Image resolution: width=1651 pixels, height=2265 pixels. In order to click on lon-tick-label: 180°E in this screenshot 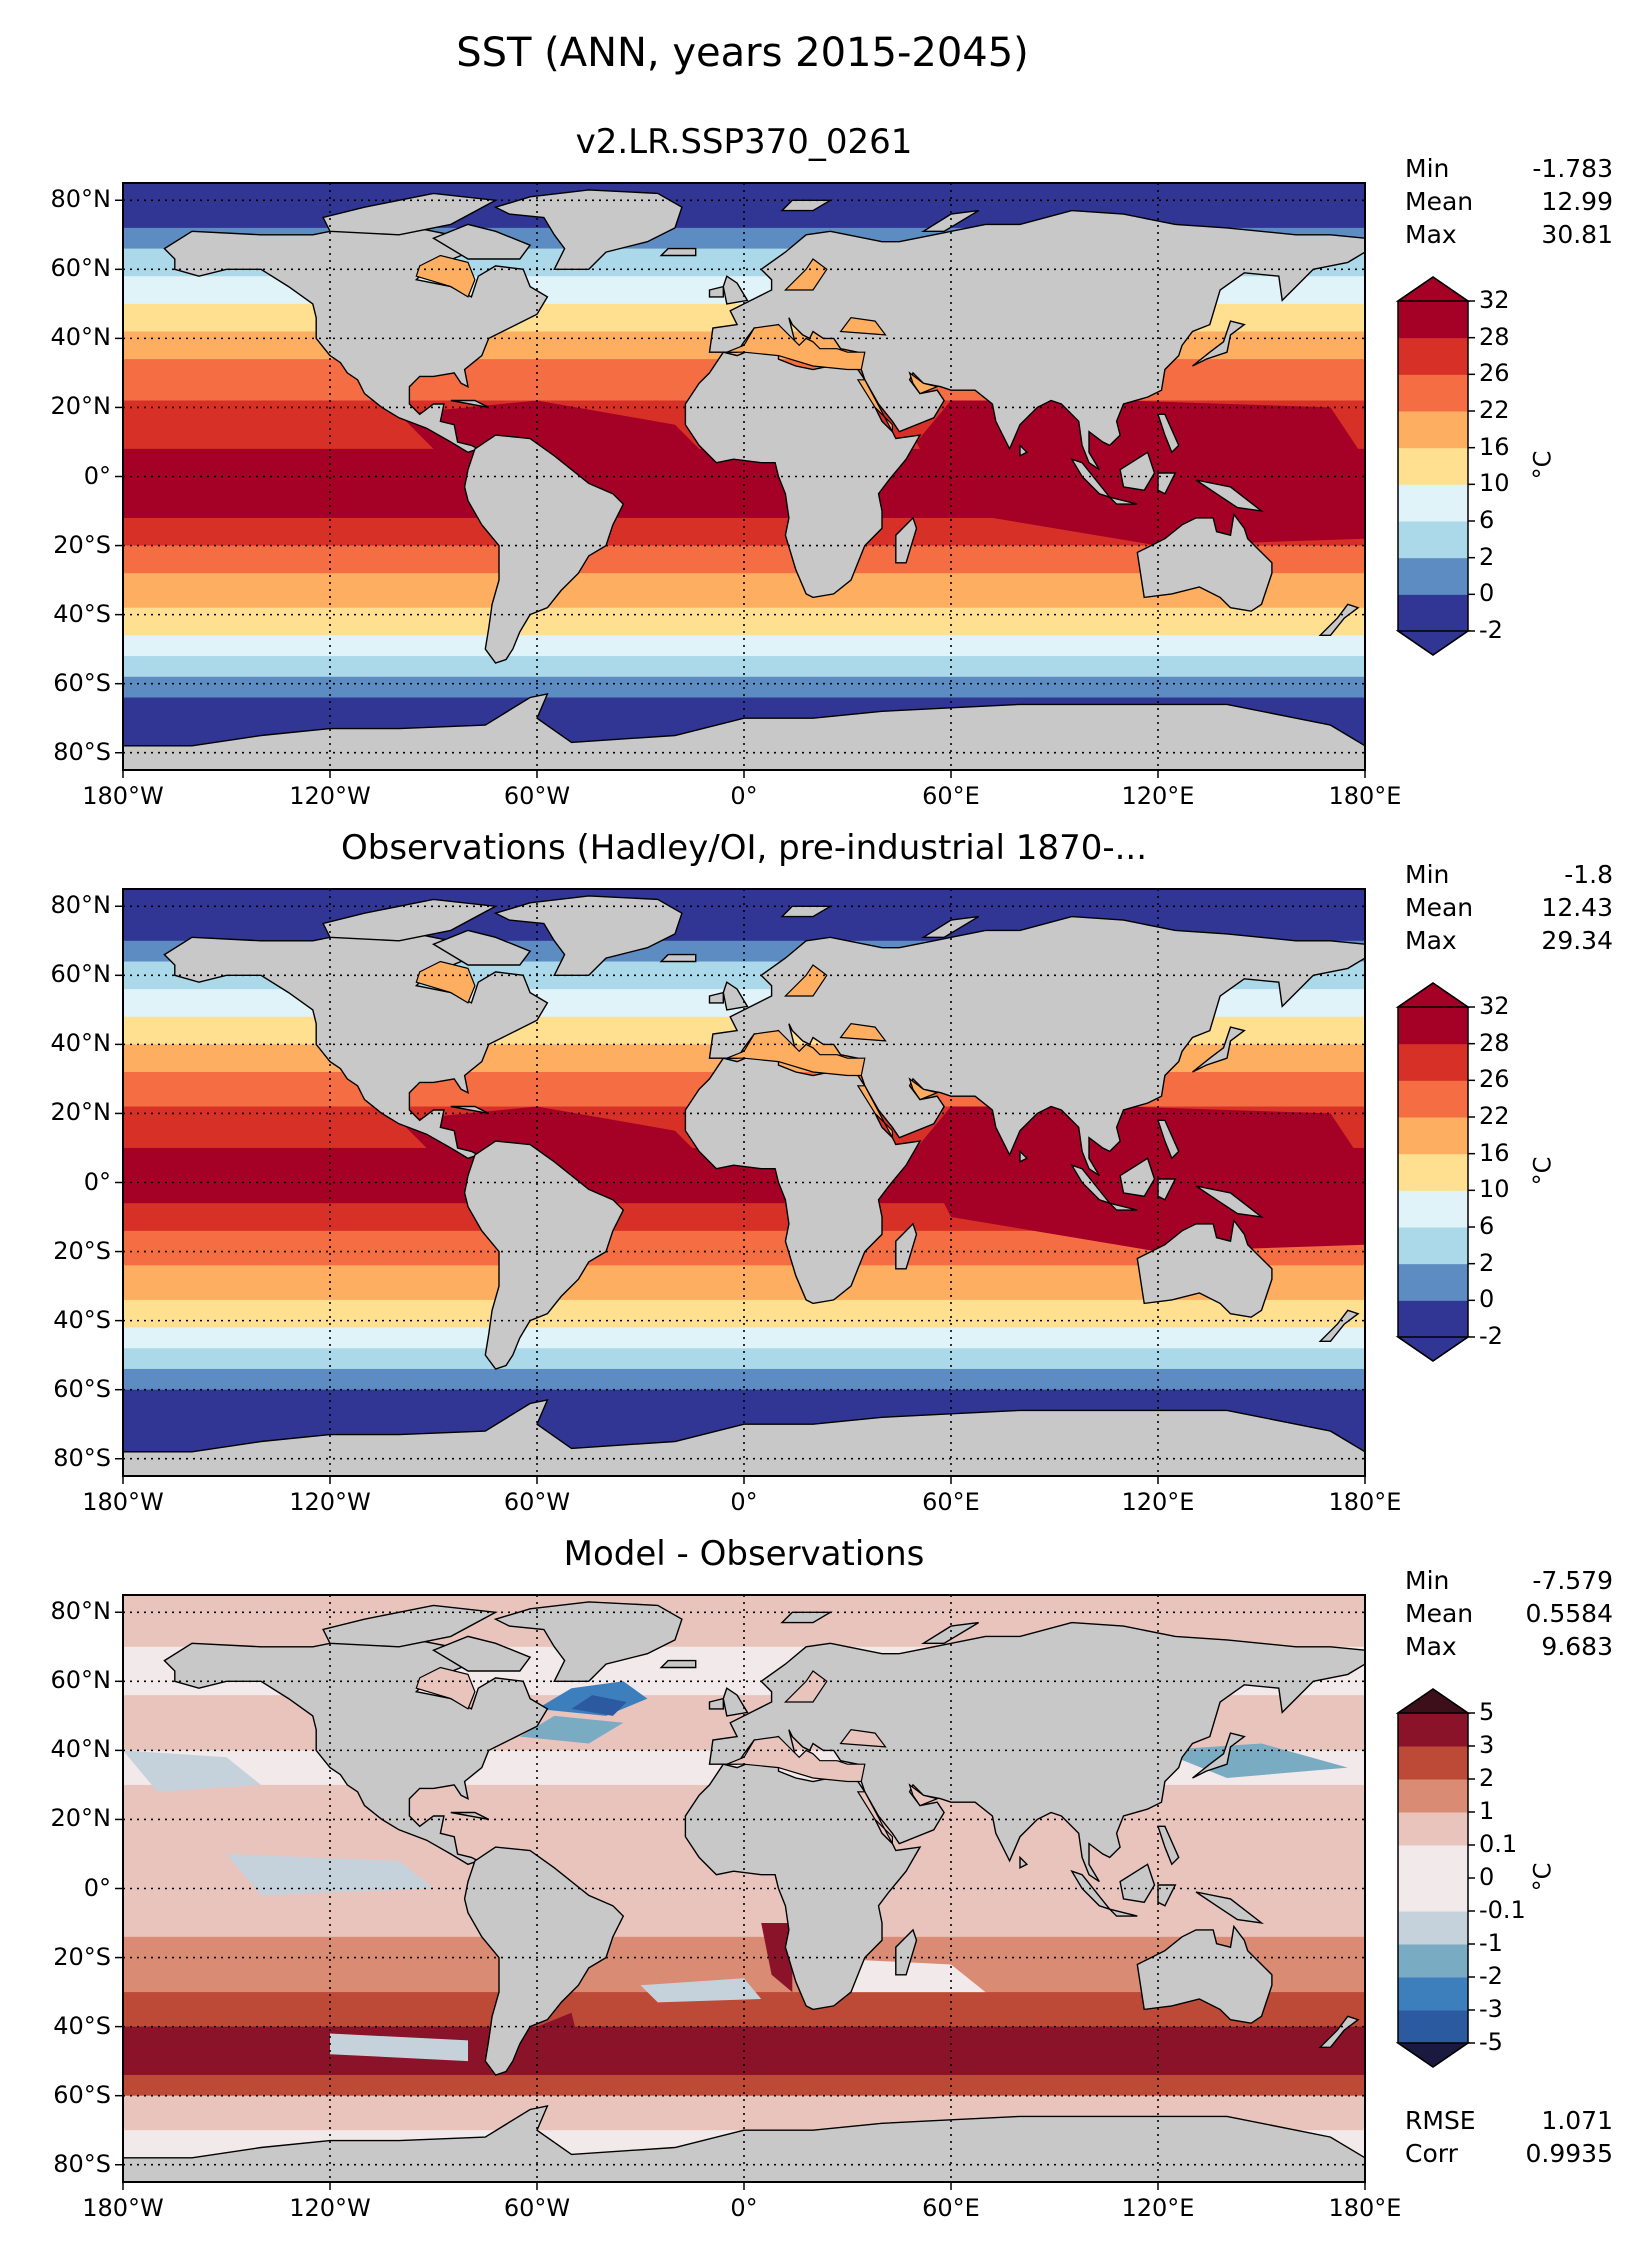, I will do `click(1365, 2208)`.